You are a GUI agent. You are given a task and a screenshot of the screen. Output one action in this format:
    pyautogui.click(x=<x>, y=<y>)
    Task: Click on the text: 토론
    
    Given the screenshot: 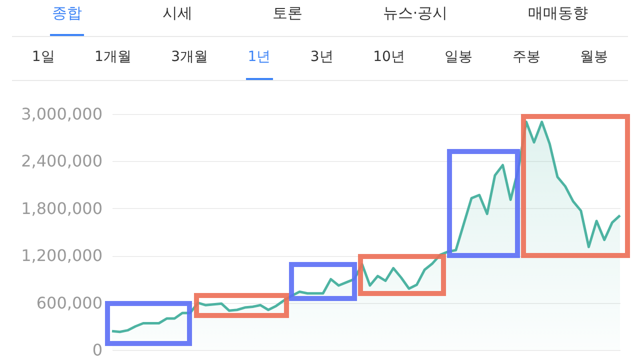 What is the action you would take?
    pyautogui.click(x=288, y=13)
    